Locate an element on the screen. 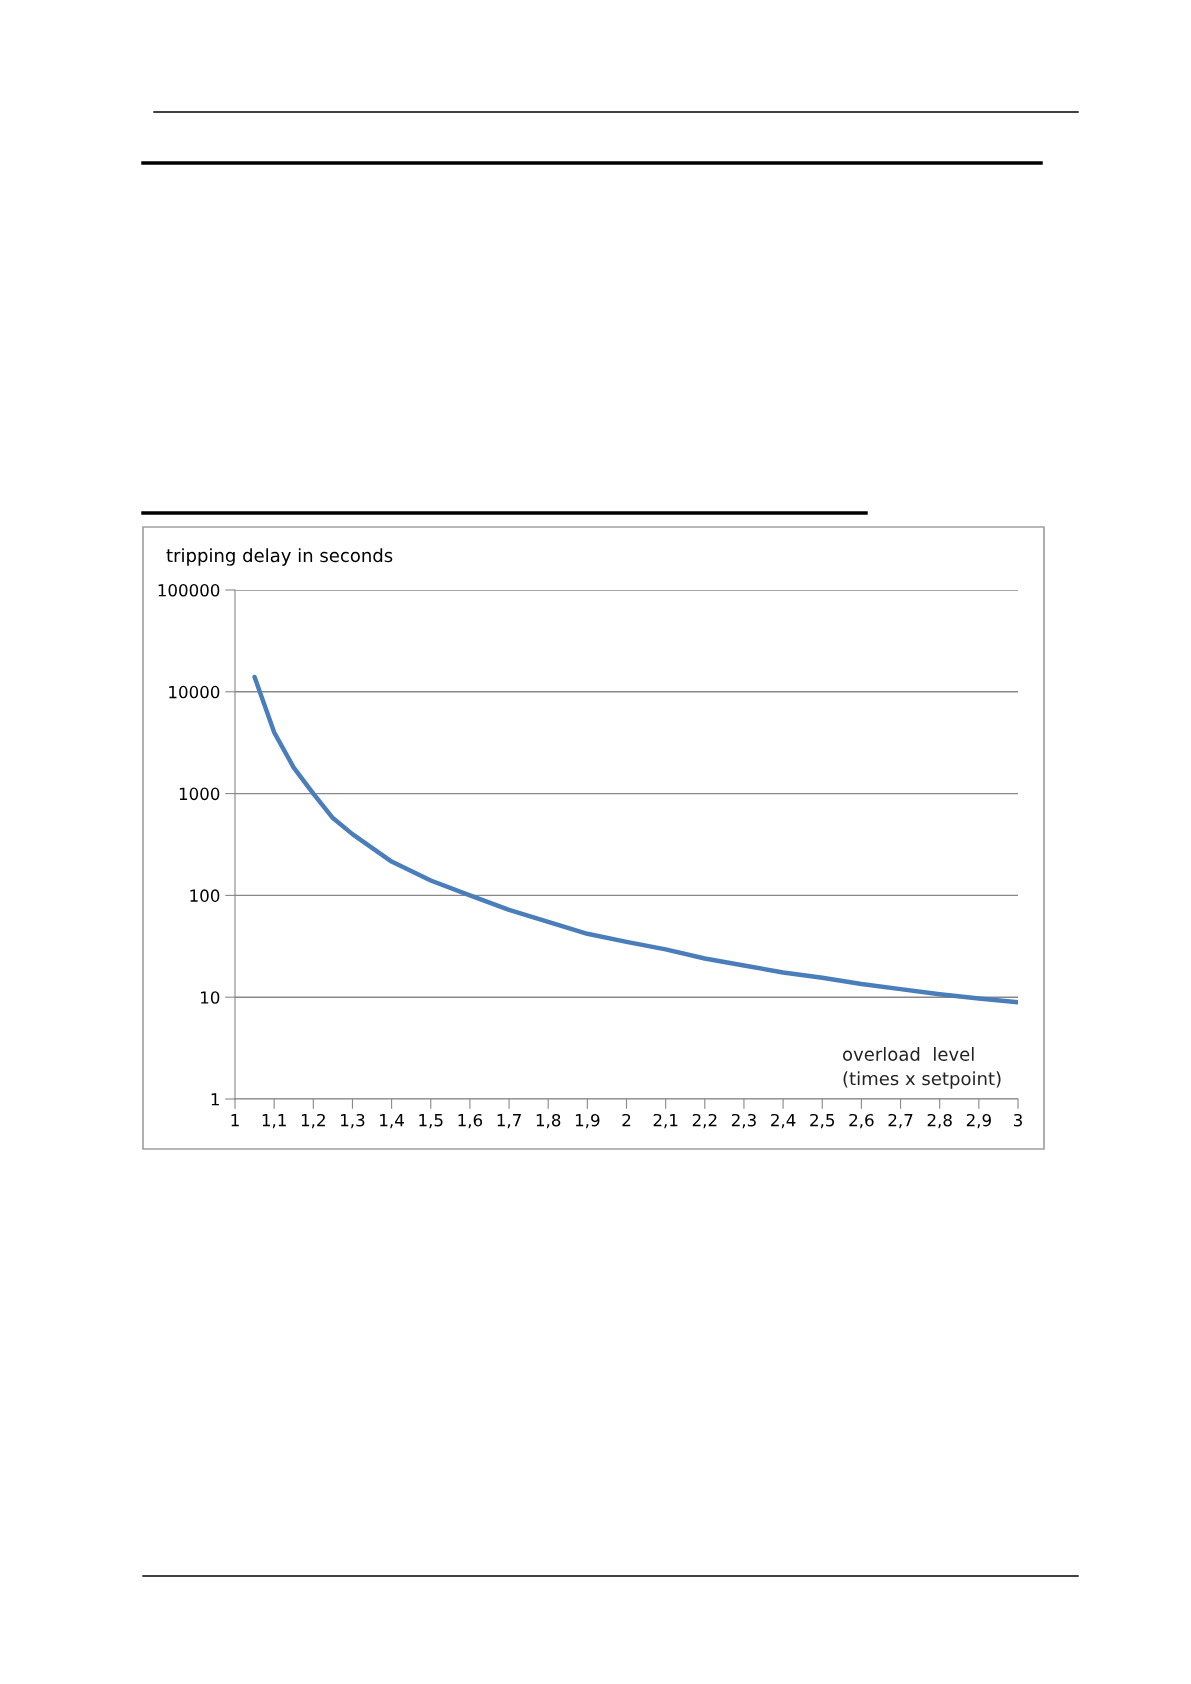  y-tick-label: 10000 is located at coordinates (194, 692).